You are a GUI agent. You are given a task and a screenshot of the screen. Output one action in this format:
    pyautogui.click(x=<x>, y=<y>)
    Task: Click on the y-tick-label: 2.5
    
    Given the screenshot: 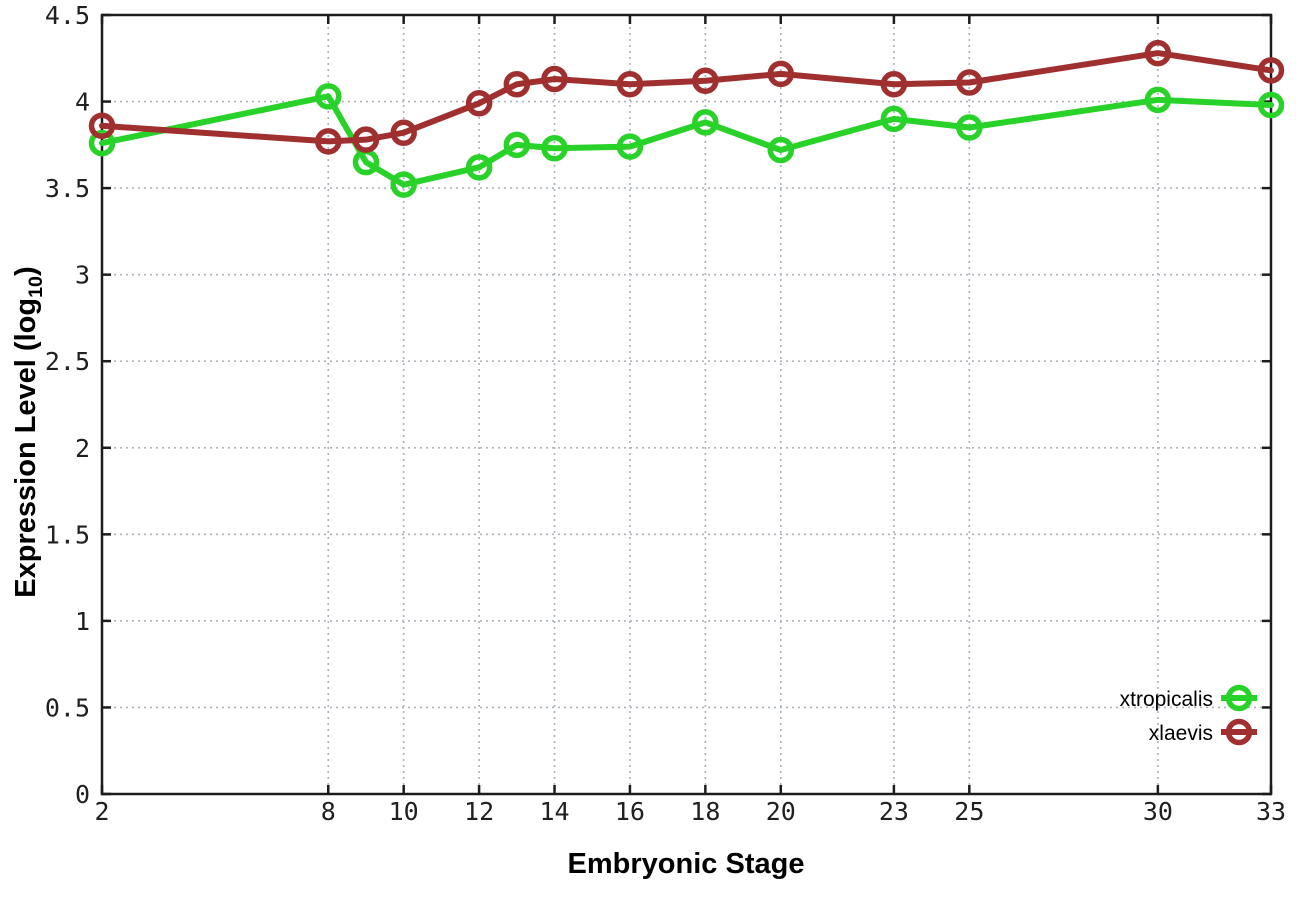 What is the action you would take?
    pyautogui.click(x=67, y=361)
    